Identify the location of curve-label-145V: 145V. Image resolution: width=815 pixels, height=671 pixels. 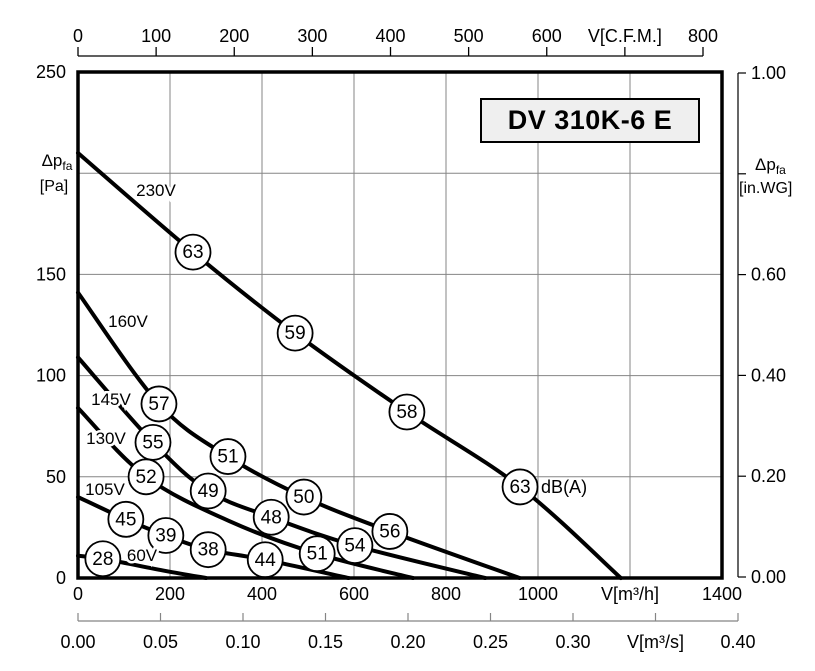
(111, 399).